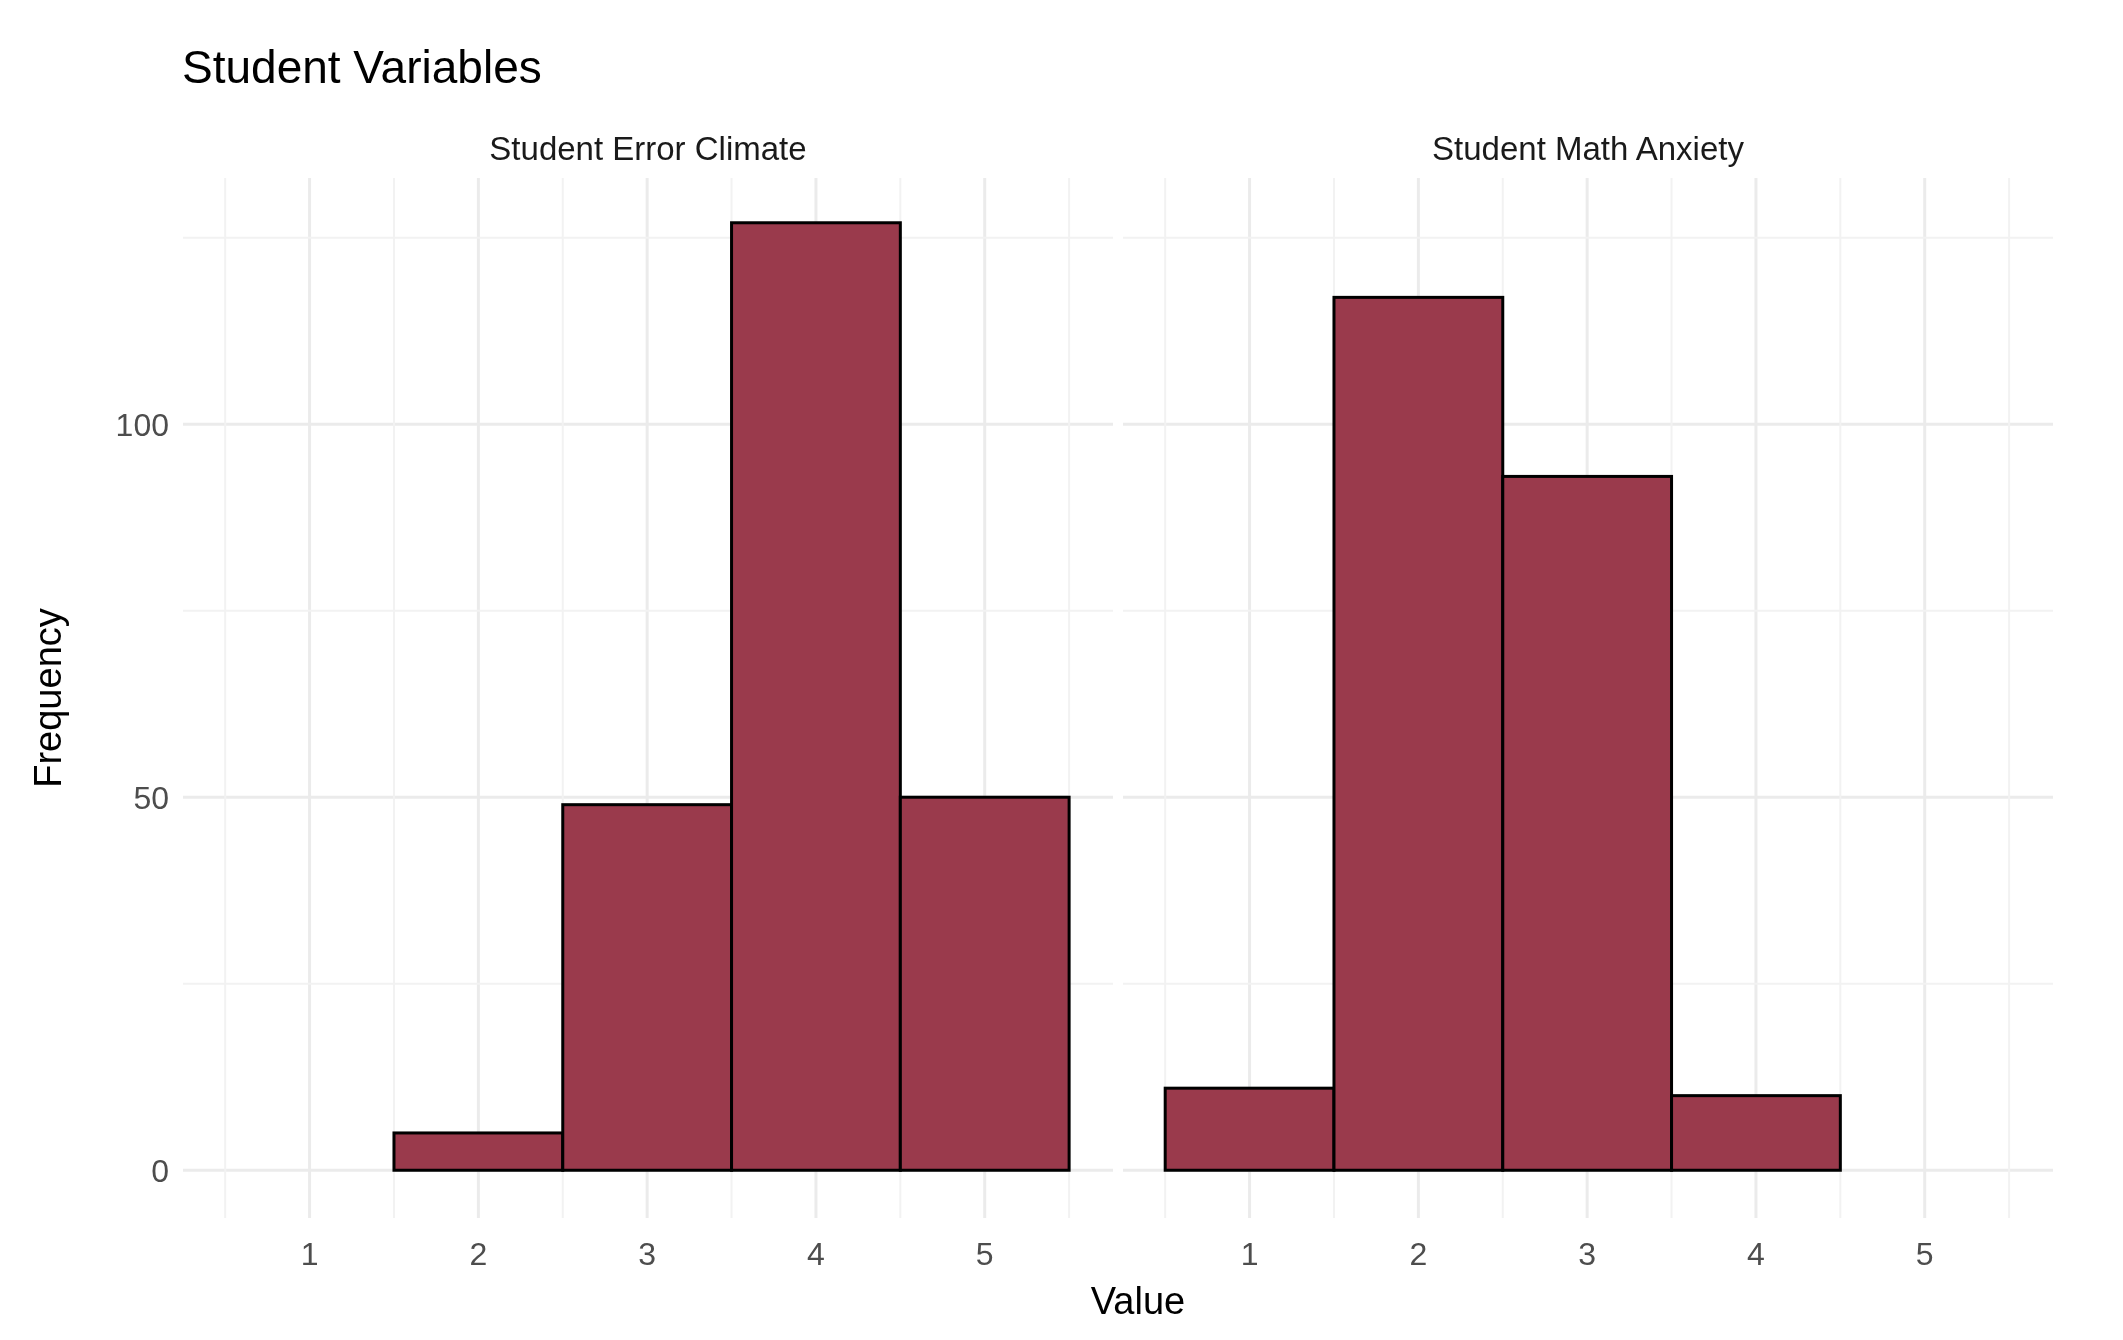 This screenshot has height=1340, width=2123. Describe the element at coordinates (160, 1170) in the screenshot. I see `y-tick-label: 0` at that location.